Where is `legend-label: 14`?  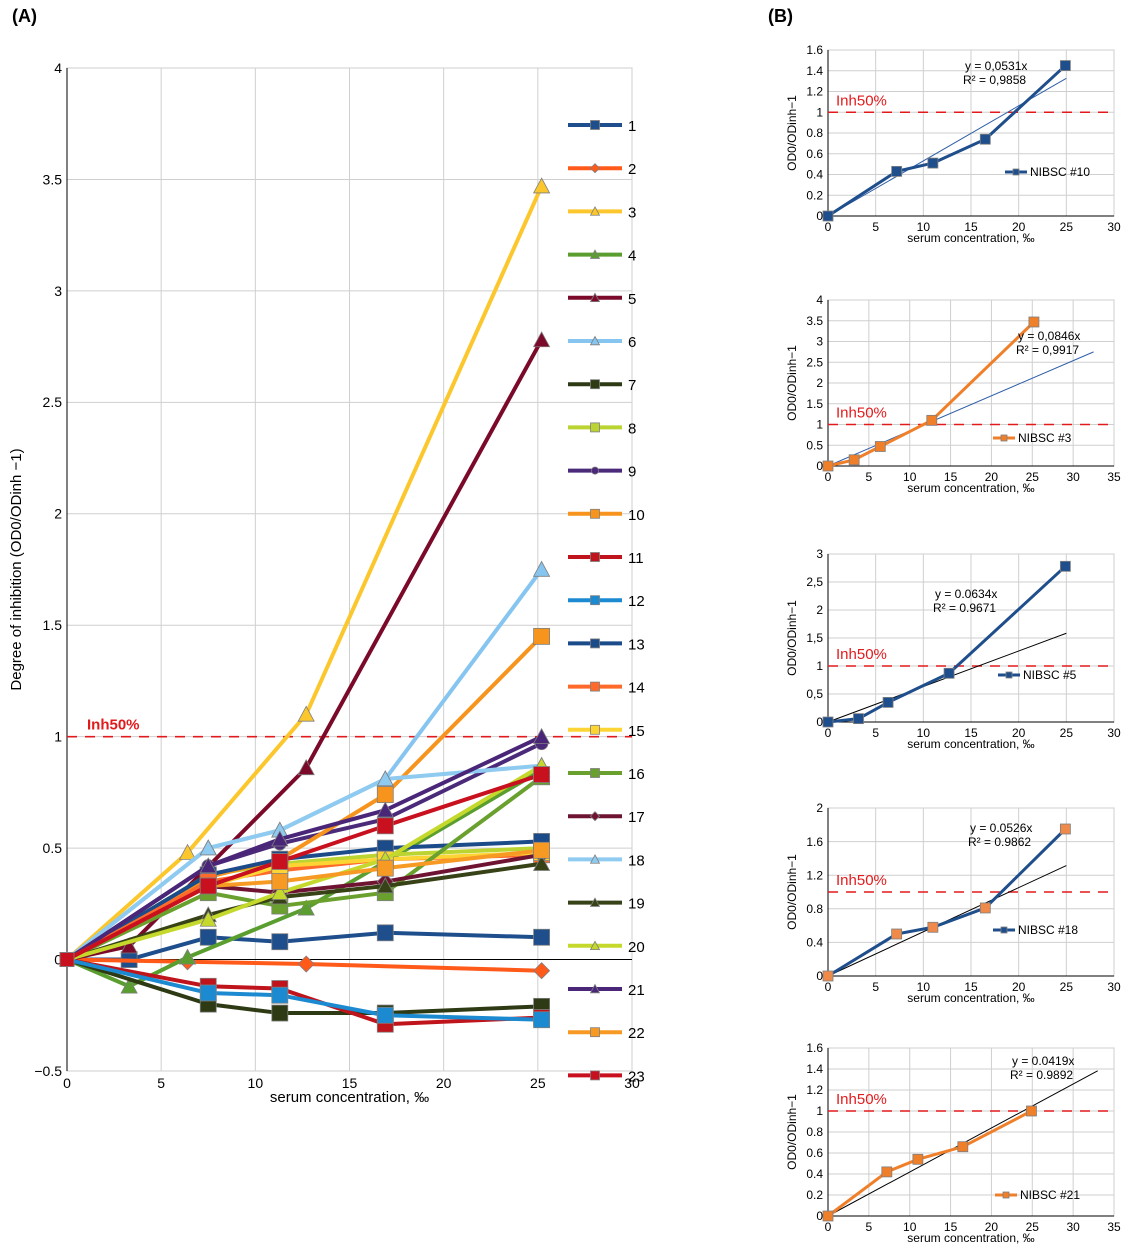
legend-label: 14 is located at coordinates (636, 688).